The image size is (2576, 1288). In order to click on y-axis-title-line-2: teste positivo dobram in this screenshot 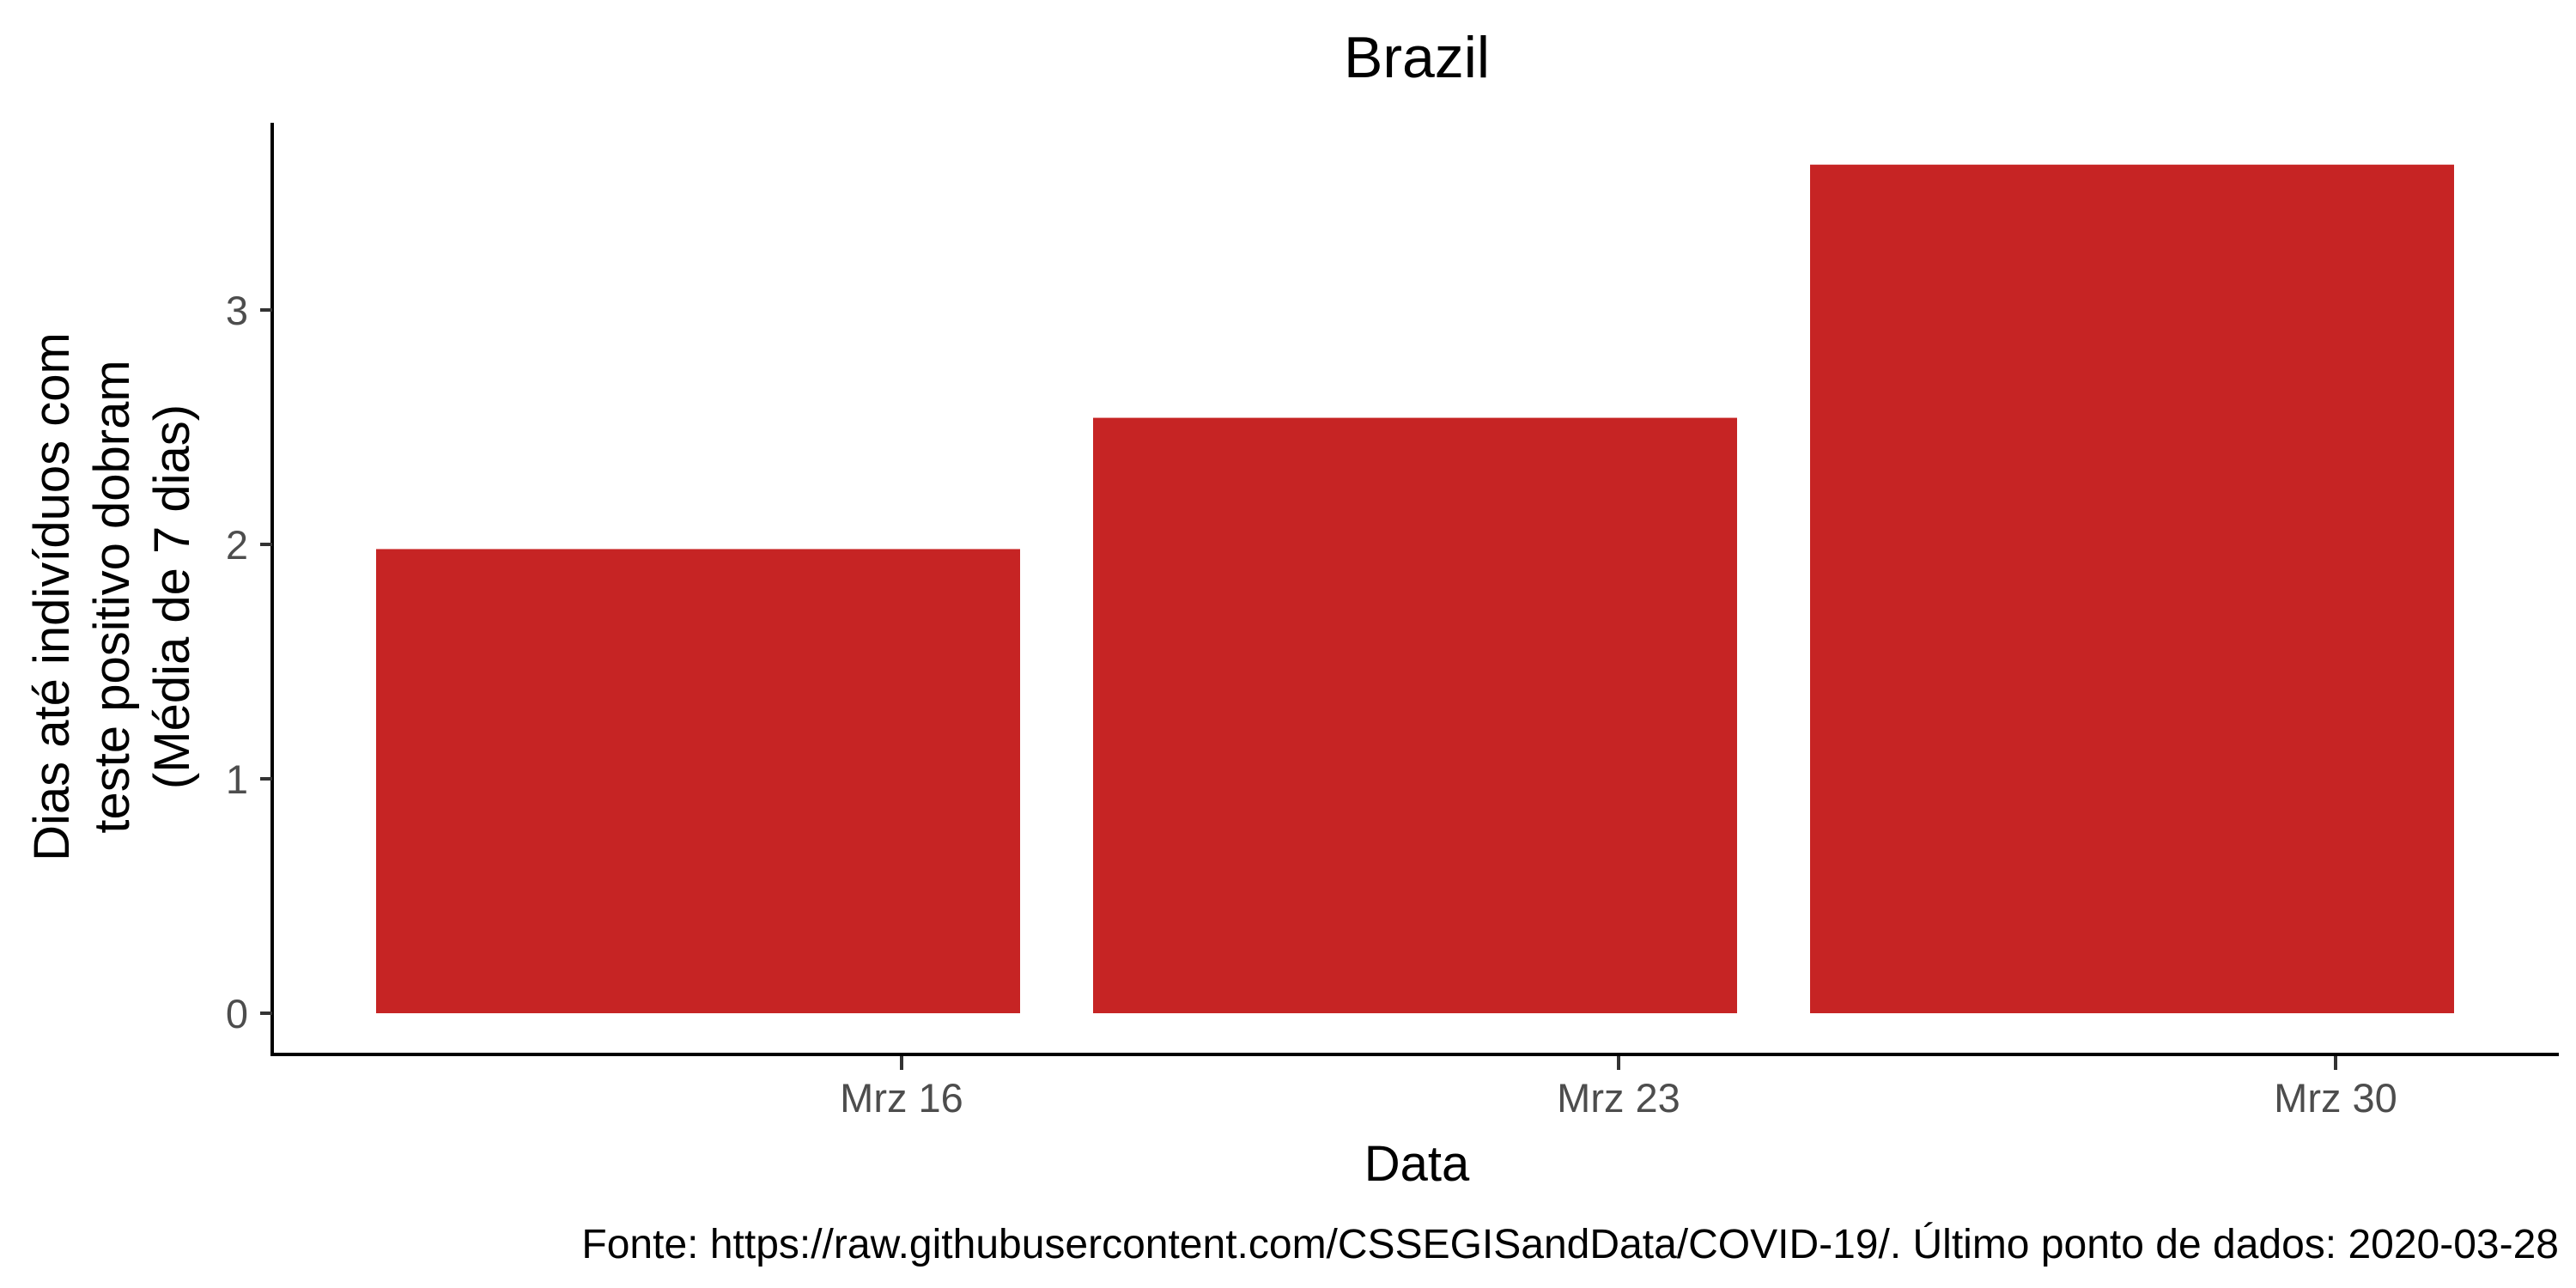, I will do `click(112, 596)`.